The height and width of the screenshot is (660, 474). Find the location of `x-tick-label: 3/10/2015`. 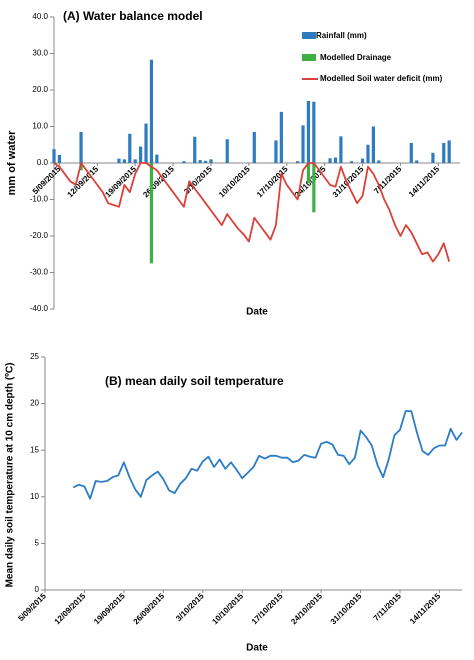

x-tick-label: 3/10/2015 is located at coordinates (190, 607).